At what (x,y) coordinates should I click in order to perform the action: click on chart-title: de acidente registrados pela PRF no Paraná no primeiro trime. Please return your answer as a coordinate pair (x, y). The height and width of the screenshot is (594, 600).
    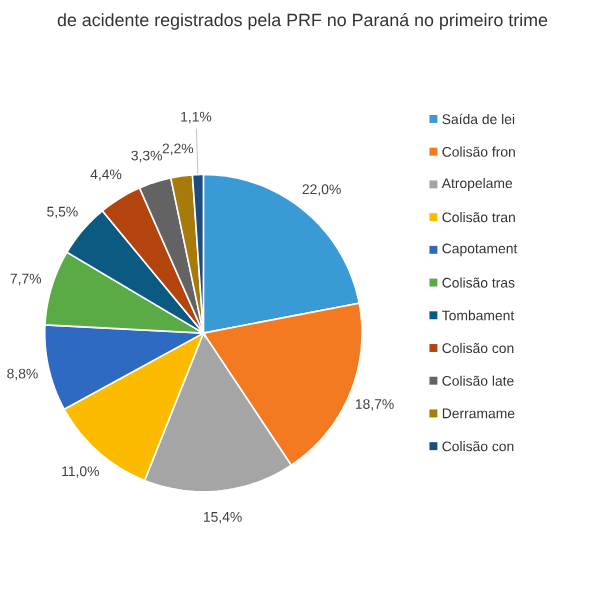
    Looking at the image, I should click on (302, 21).